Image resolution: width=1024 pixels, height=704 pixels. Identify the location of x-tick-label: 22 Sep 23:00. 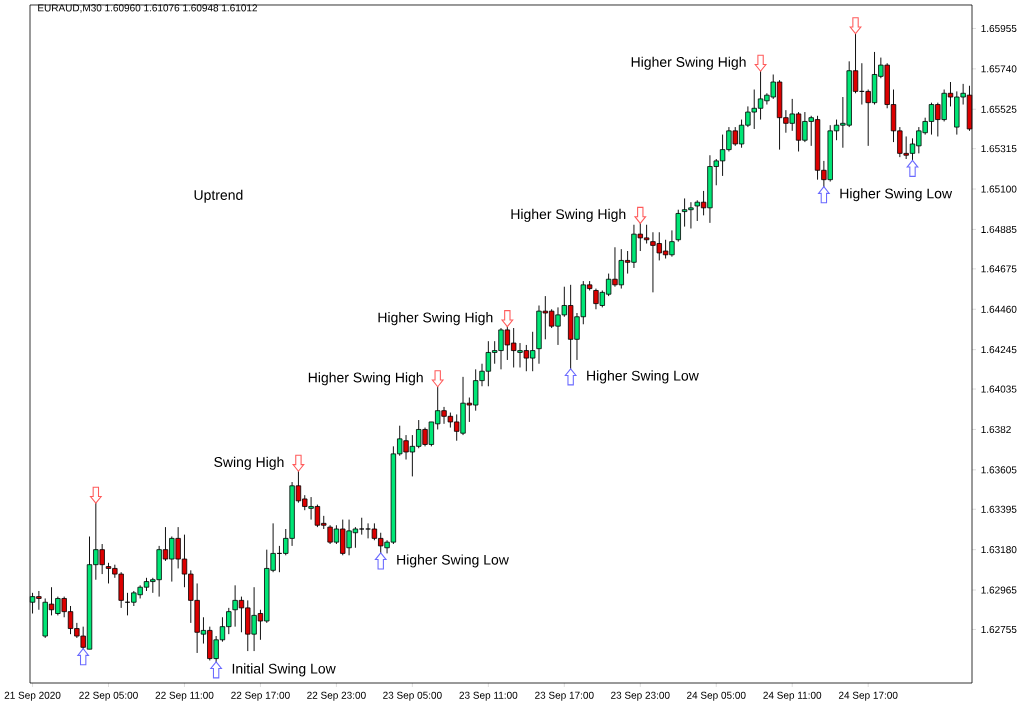
(336, 696).